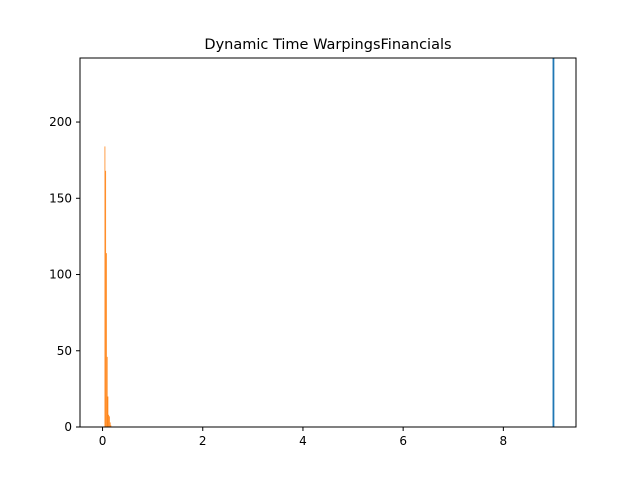 The width and height of the screenshot is (640, 480). What do you see at coordinates (60, 122) in the screenshot?
I see `y-tick-label-200: 200` at bounding box center [60, 122].